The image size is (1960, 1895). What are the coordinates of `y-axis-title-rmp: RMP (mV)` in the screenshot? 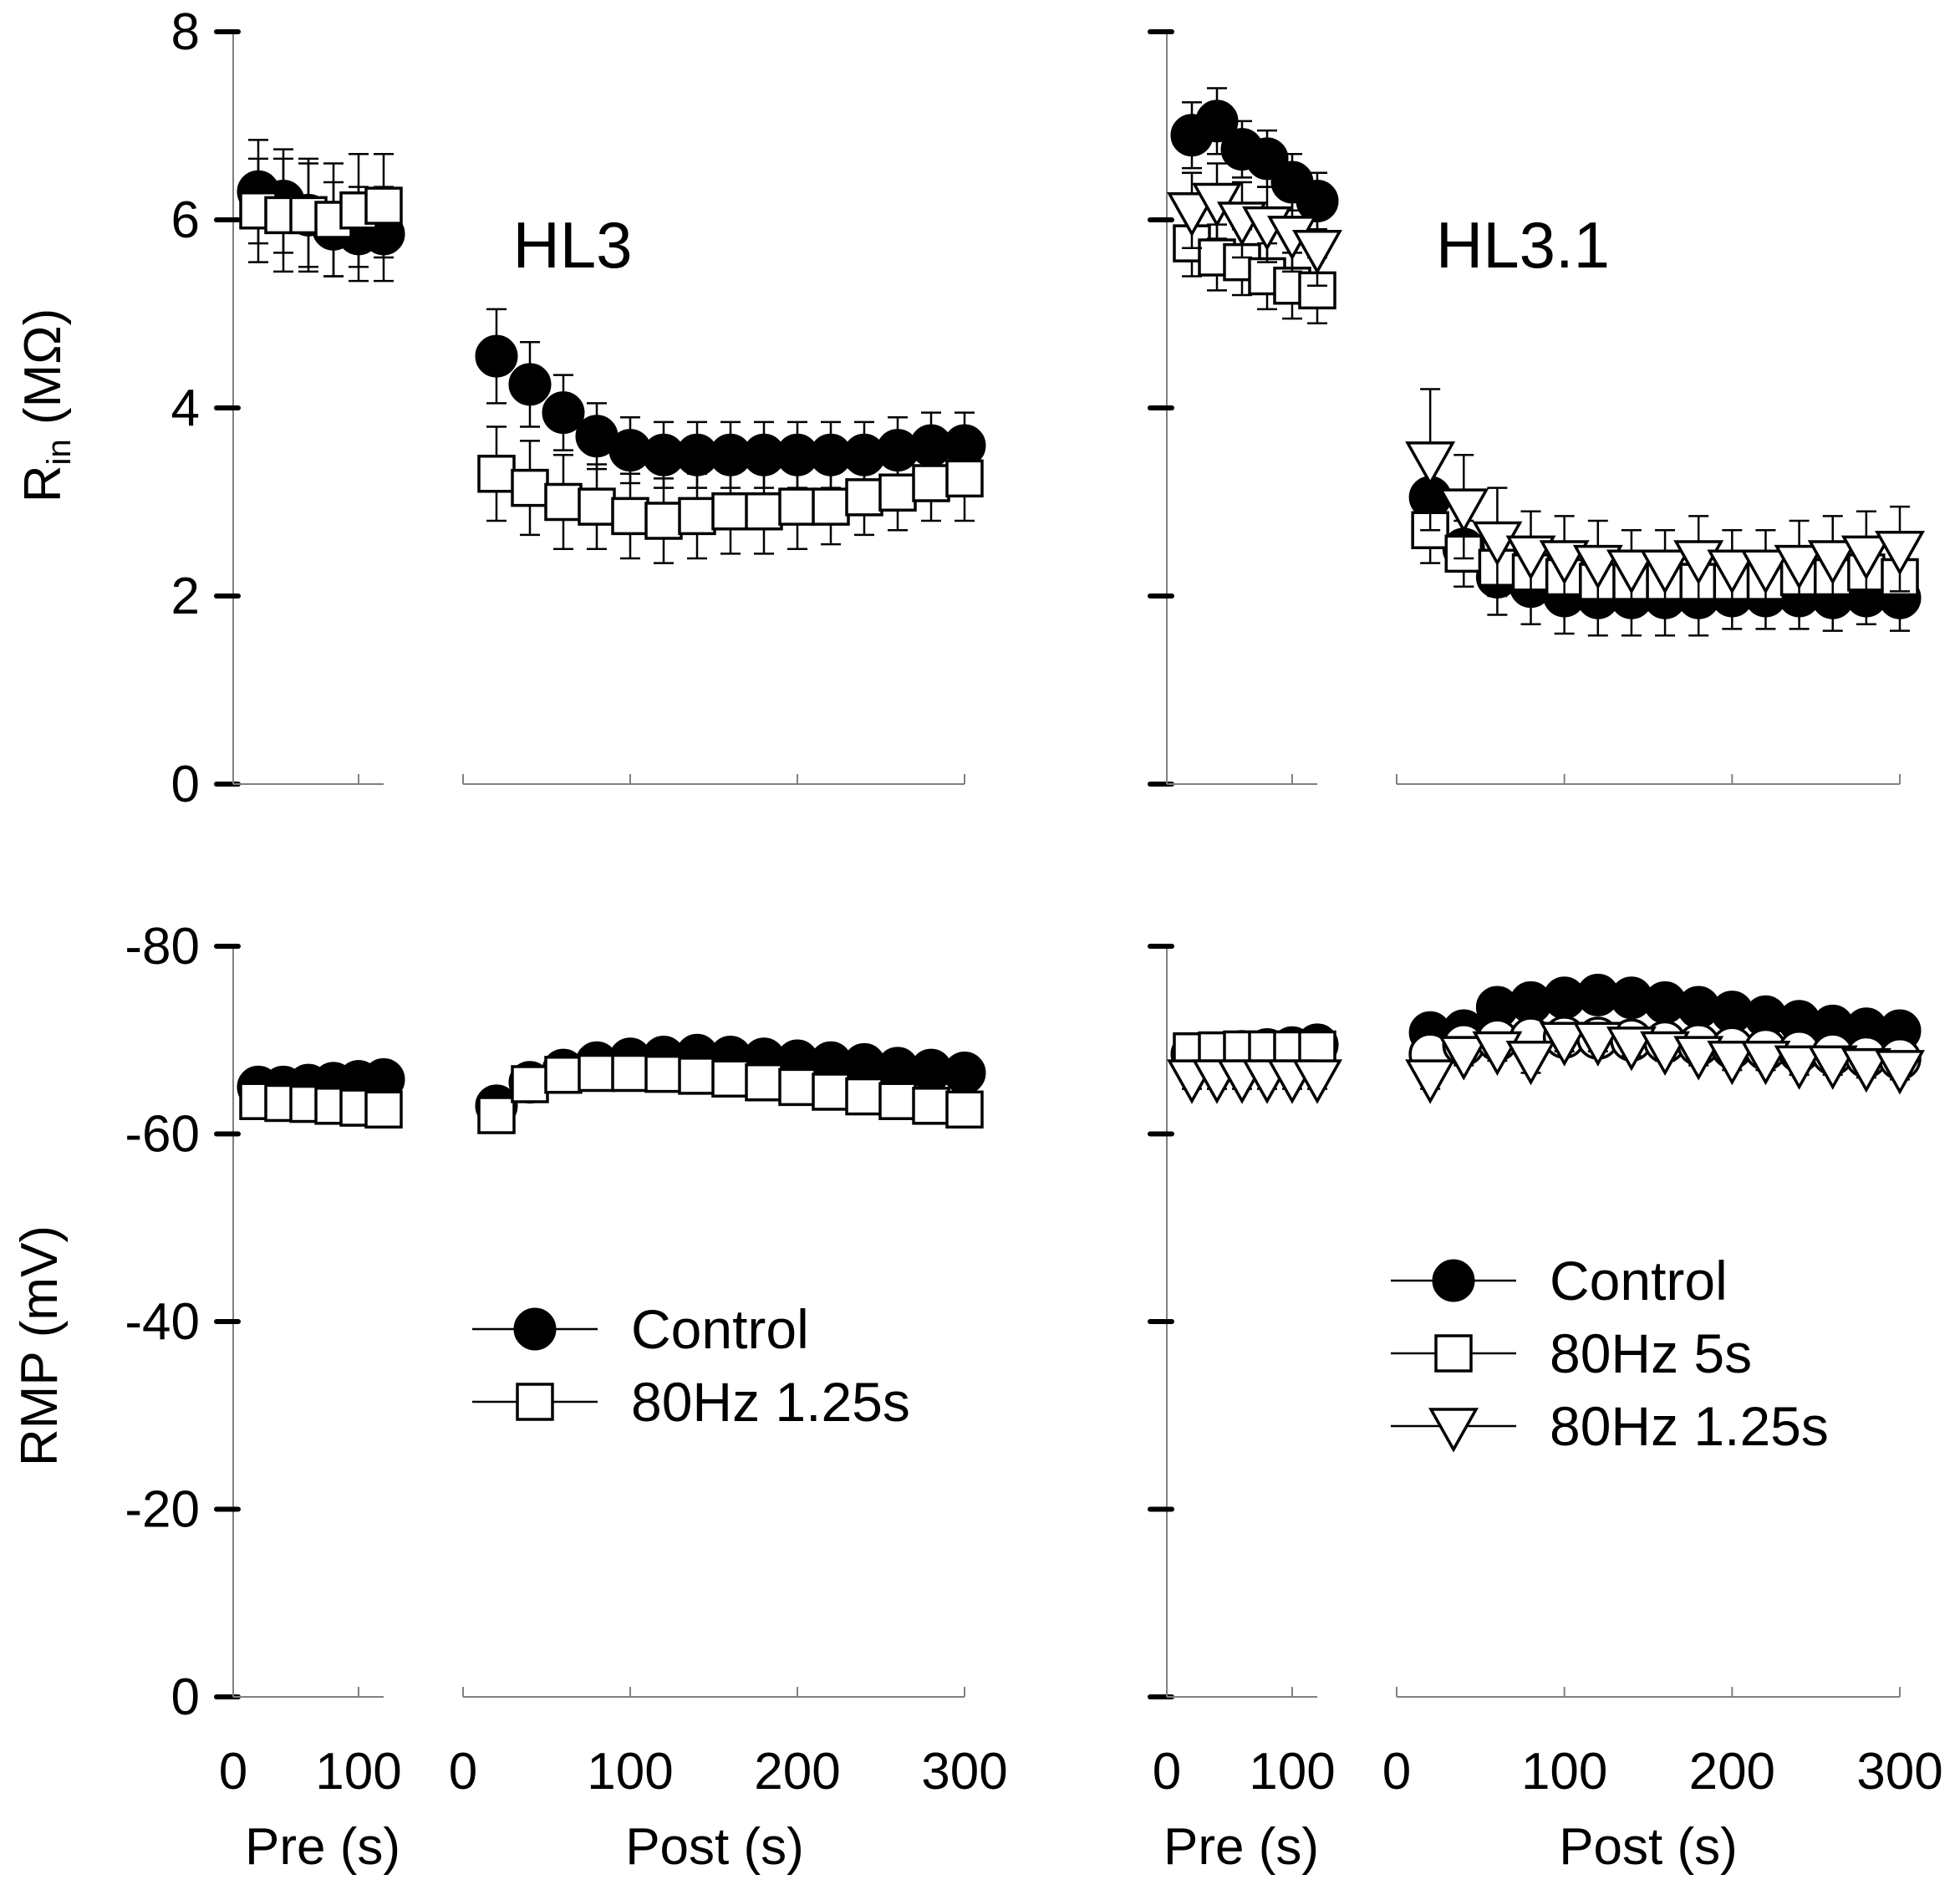 It's located at (40, 1345).